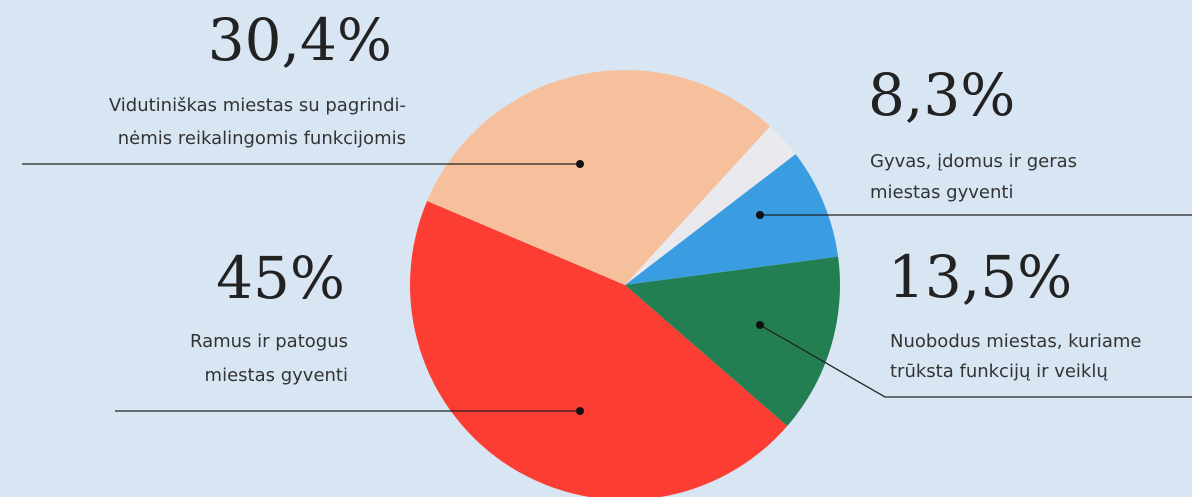  Describe the element at coordinates (1015, 341) in the screenshot. I see `category-label: Nuobodus miestas, kuriame` at that location.